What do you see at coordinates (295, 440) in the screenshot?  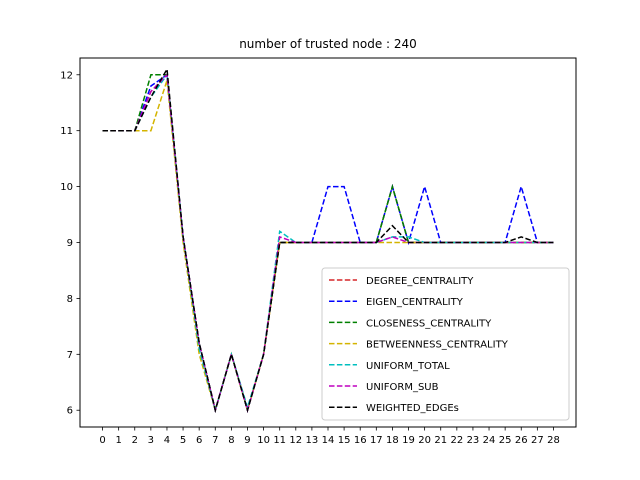 I see `x-tick-label: 12` at bounding box center [295, 440].